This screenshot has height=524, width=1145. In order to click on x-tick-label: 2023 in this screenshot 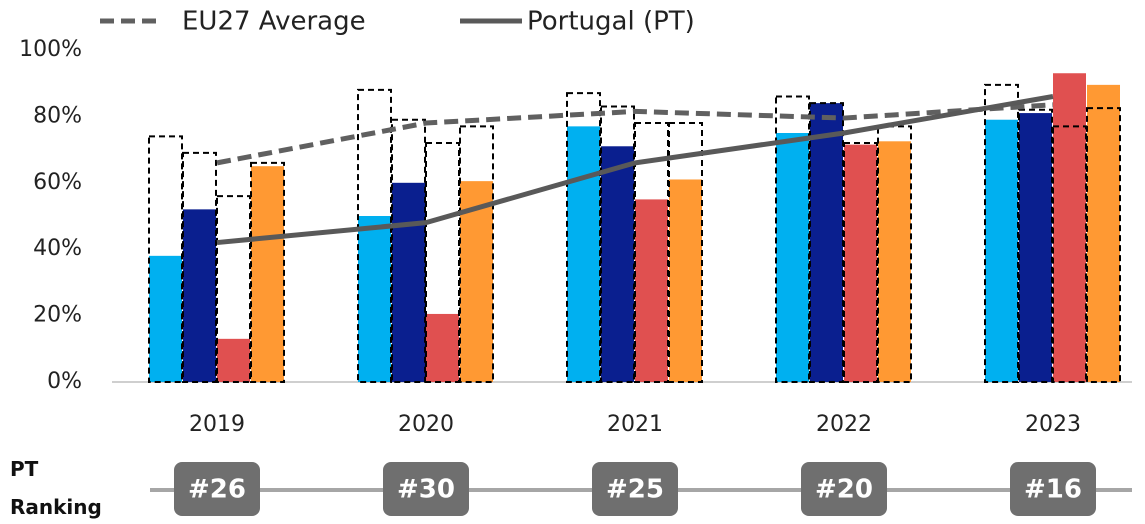, I will do `click(1053, 424)`.